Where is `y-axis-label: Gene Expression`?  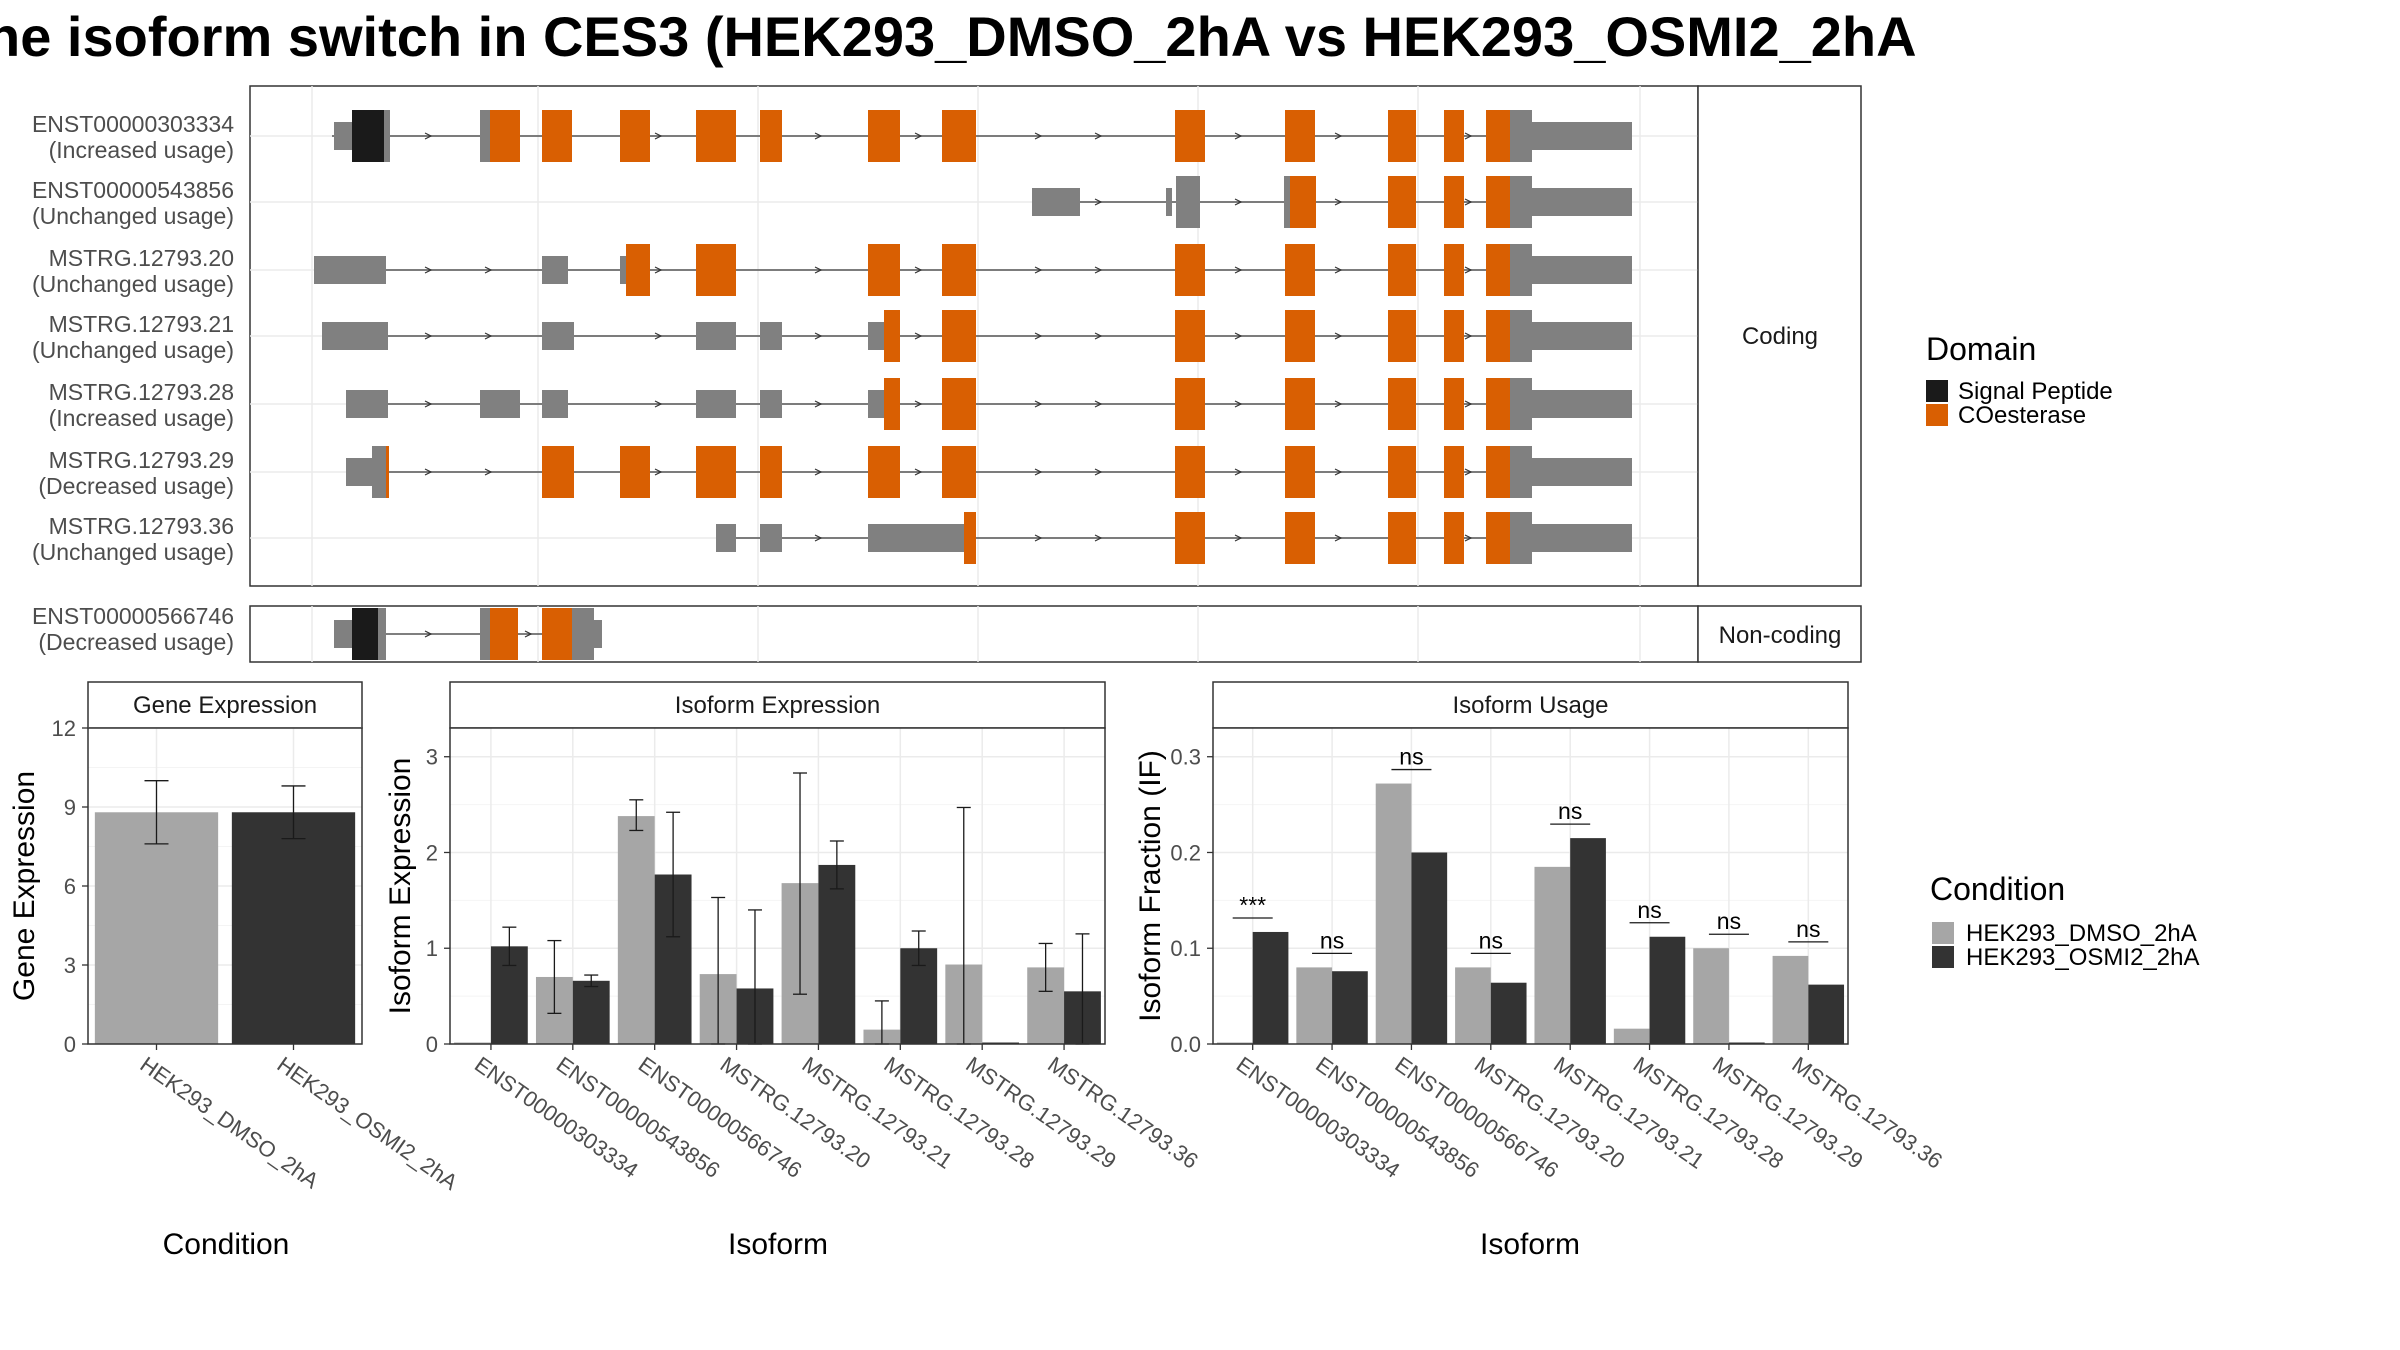
y-axis-label: Gene Expression is located at coordinates (24, 886).